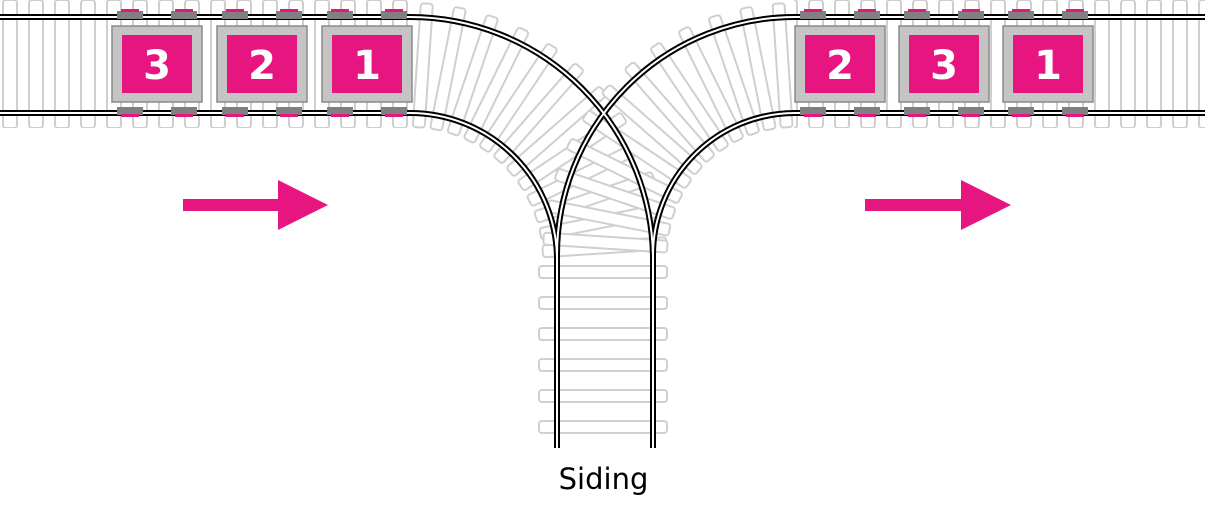 This screenshot has width=1205, height=515. I want to click on sleepers-siding, so click(603, 349).